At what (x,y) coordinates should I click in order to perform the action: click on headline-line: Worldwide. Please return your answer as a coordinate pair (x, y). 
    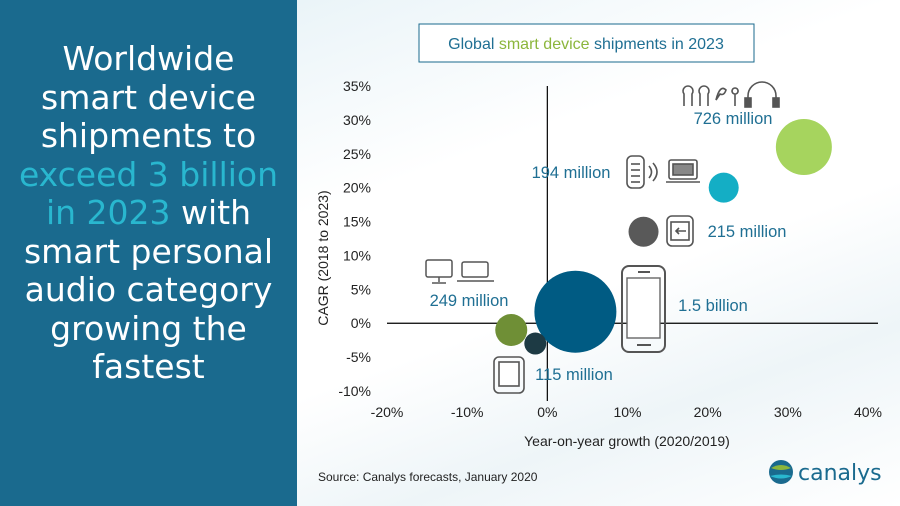
    Looking at the image, I should click on (148, 58).